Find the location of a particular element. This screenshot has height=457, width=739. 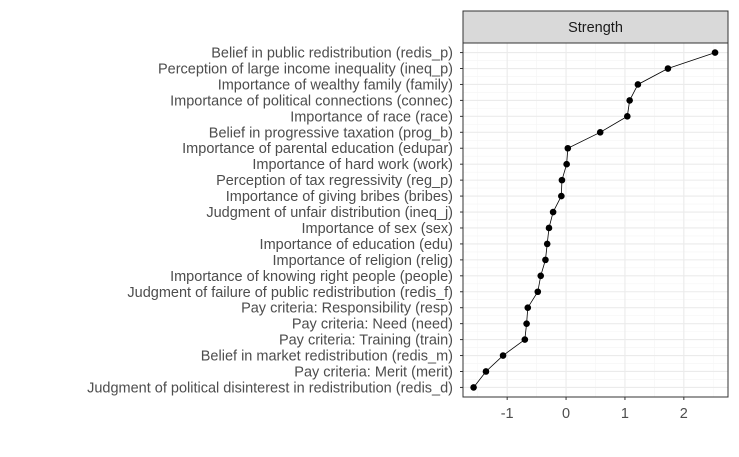

panel-strip is located at coordinates (595, 27).